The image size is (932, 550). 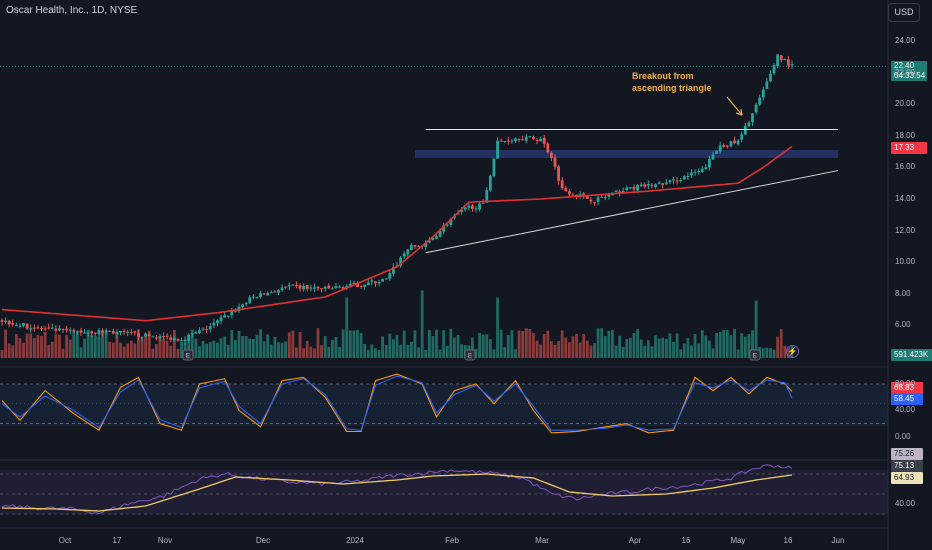 I want to click on price-tick-label: 24.00, so click(x=905, y=40).